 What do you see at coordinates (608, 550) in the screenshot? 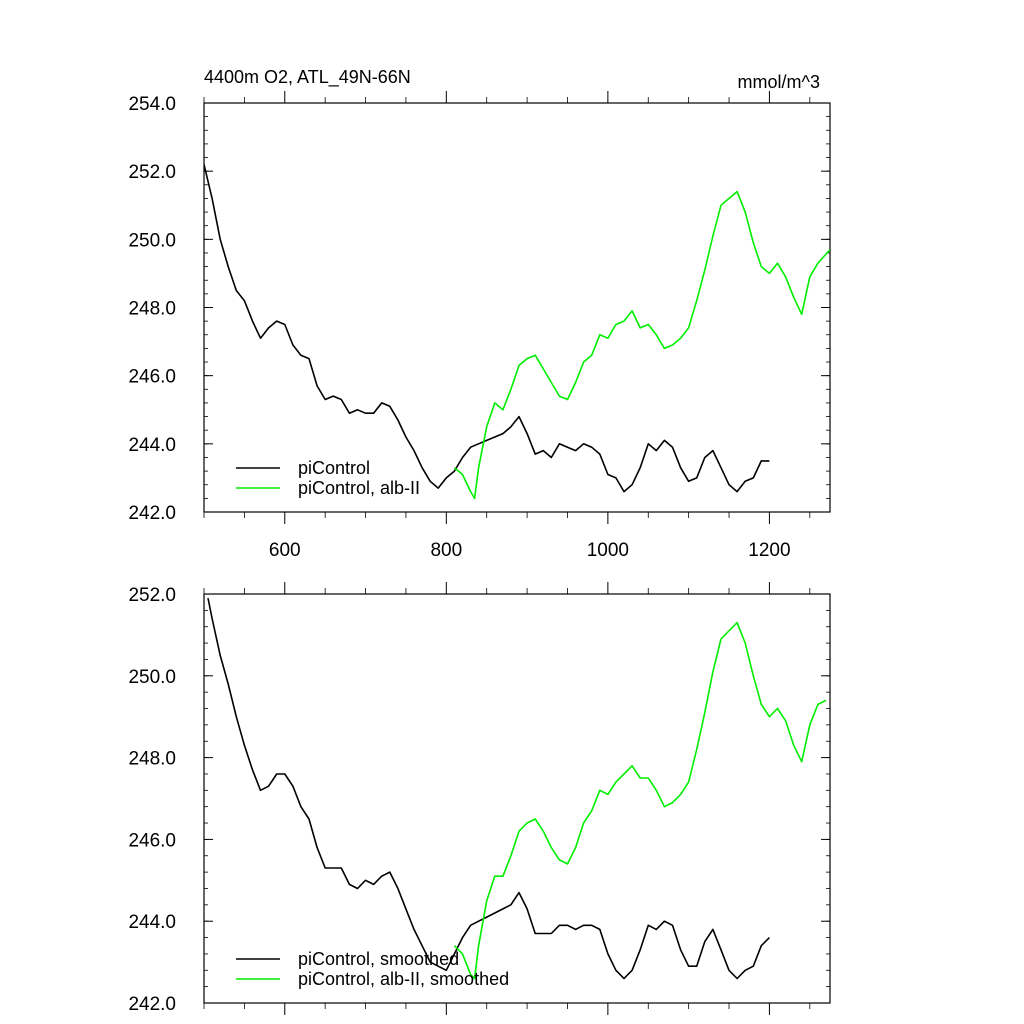
I see `x-tick-label: 1000` at bounding box center [608, 550].